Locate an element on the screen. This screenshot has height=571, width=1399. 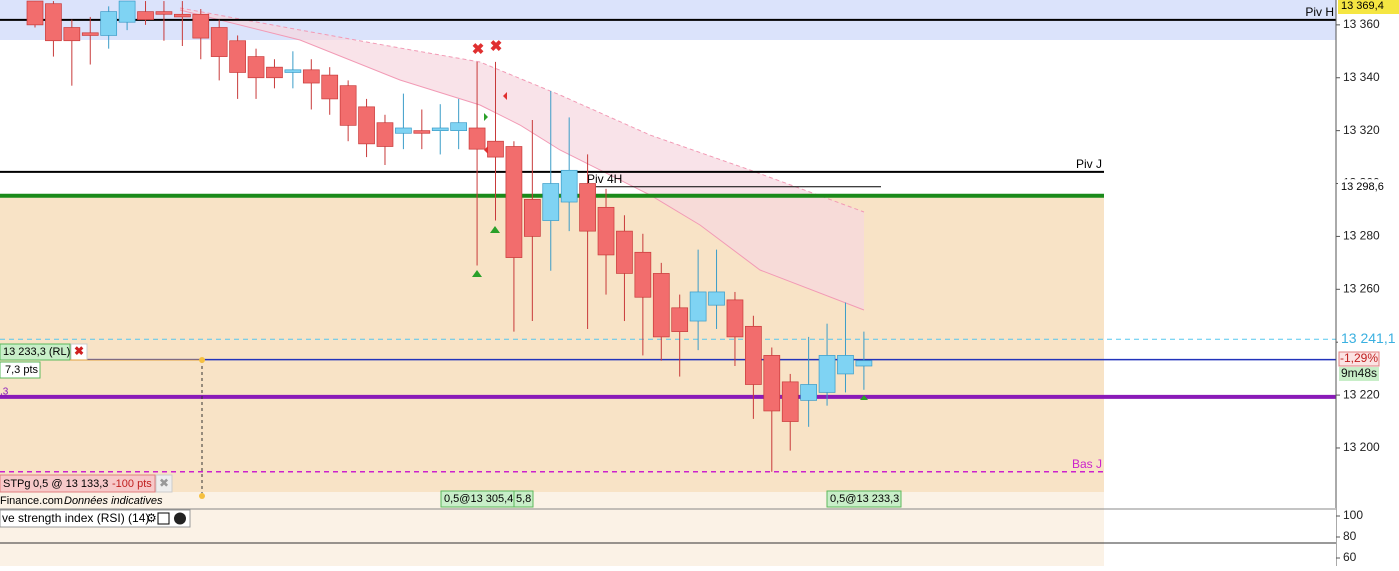
rsi-title-box is located at coordinates (95, 518).